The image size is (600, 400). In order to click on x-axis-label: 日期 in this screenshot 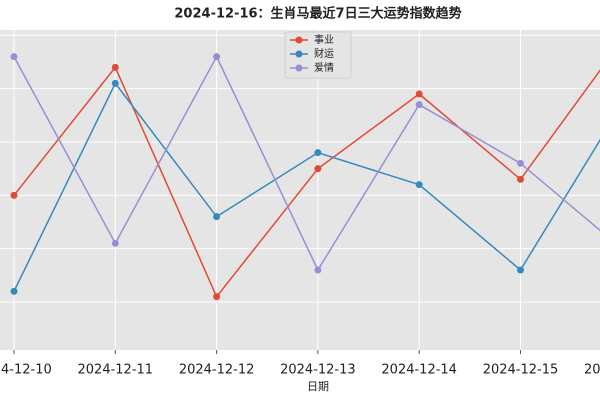, I will do `click(318, 386)`.